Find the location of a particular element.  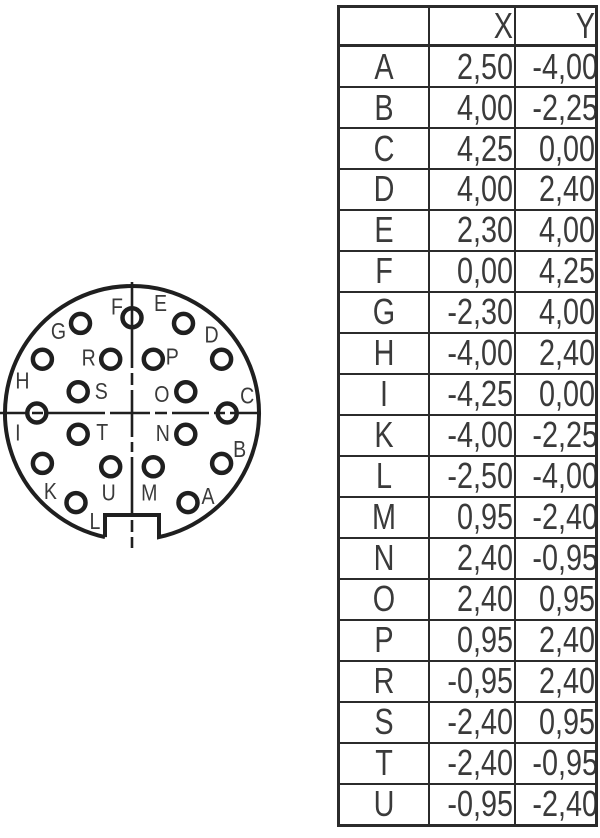

cell-pin-id: G is located at coordinates (383, 312).